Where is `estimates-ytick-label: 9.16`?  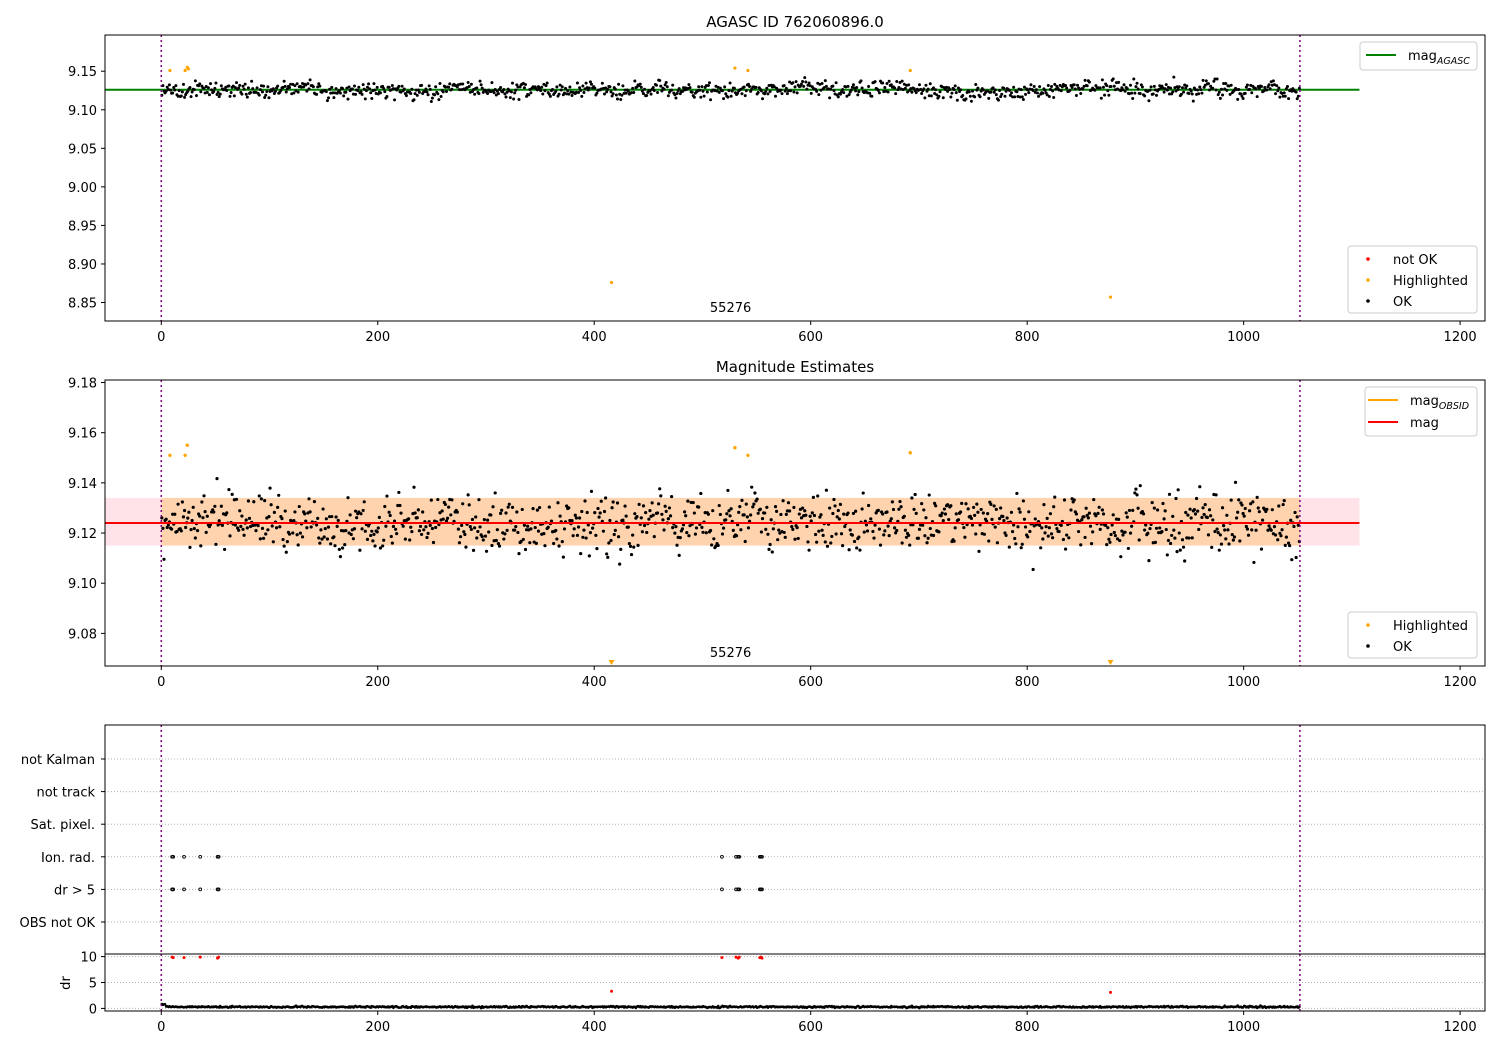 estimates-ytick-label: 9.16 is located at coordinates (82, 434).